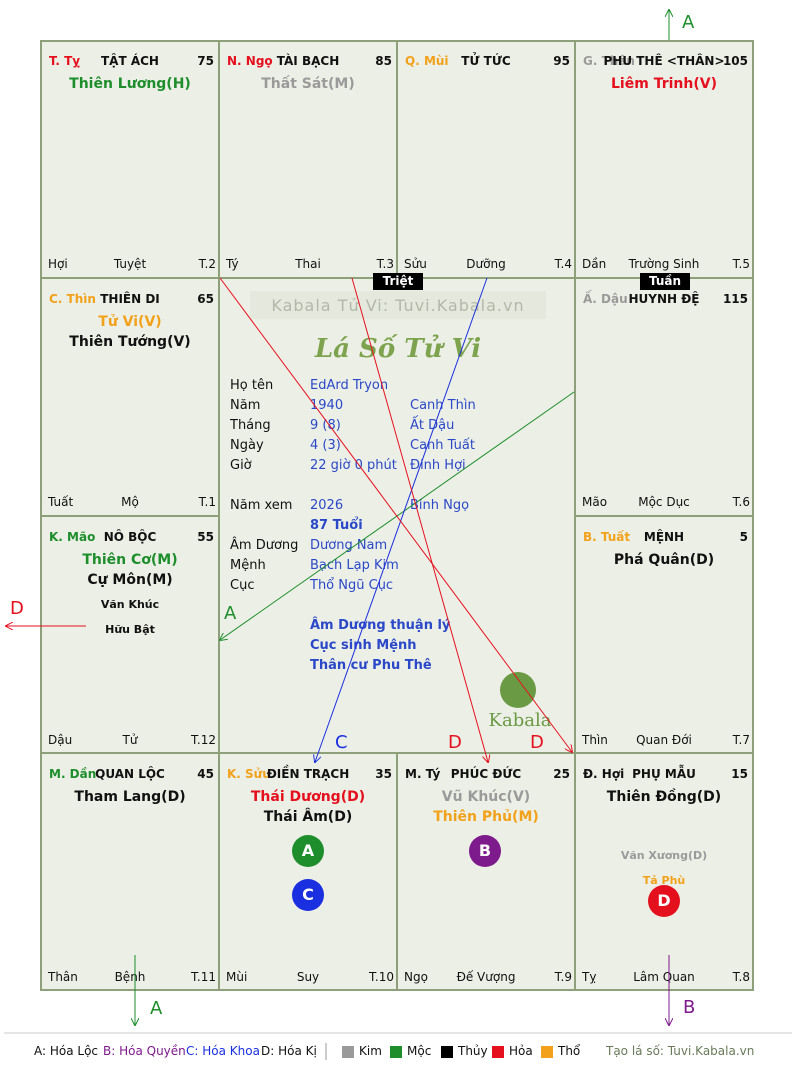 The image size is (796, 1070). What do you see at coordinates (537, 742) in the screenshot?
I see `arrow-label-d-mid2: D` at bounding box center [537, 742].